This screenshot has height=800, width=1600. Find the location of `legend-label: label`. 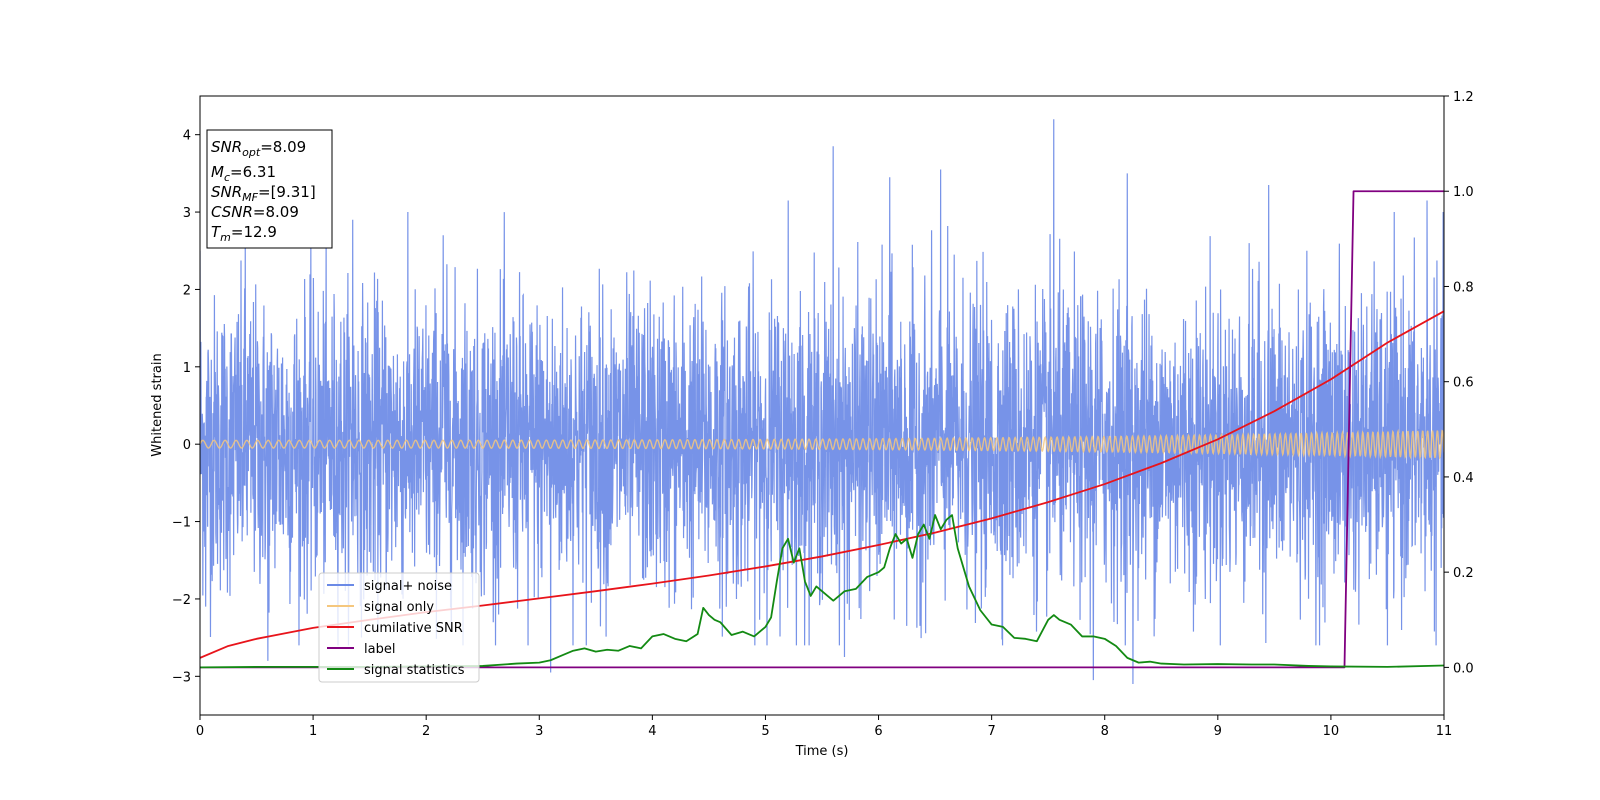

legend-label: label is located at coordinates (379, 649).